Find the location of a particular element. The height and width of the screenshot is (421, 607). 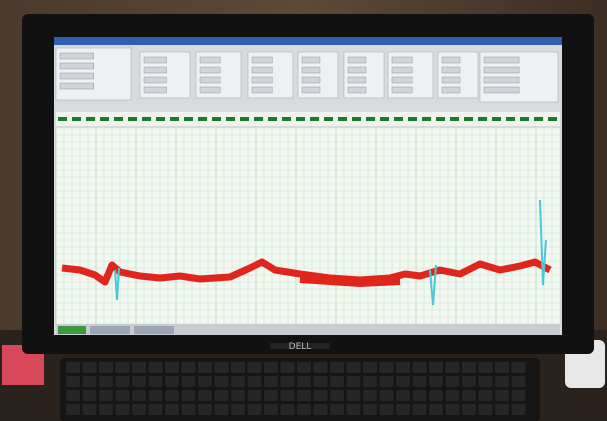

task-item is located at coordinates (154, 330).